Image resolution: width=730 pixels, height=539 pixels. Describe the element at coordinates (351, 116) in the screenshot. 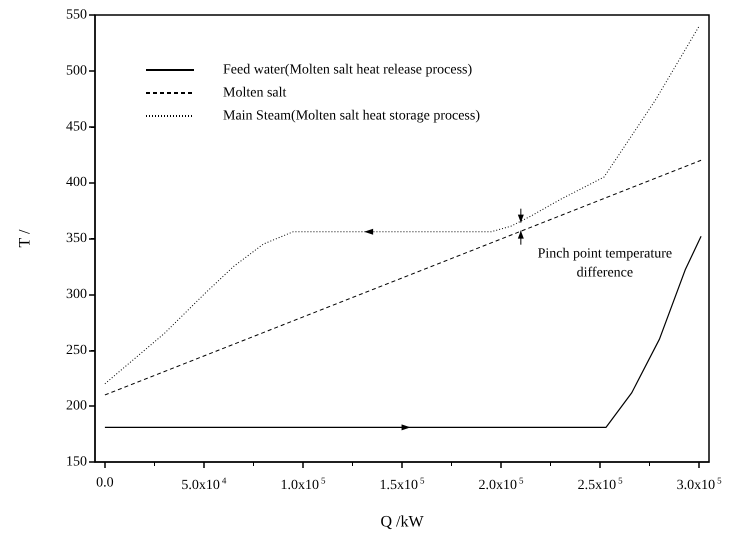

I see `legend-label: Main Steam(Molten salt heat storage process)` at that location.